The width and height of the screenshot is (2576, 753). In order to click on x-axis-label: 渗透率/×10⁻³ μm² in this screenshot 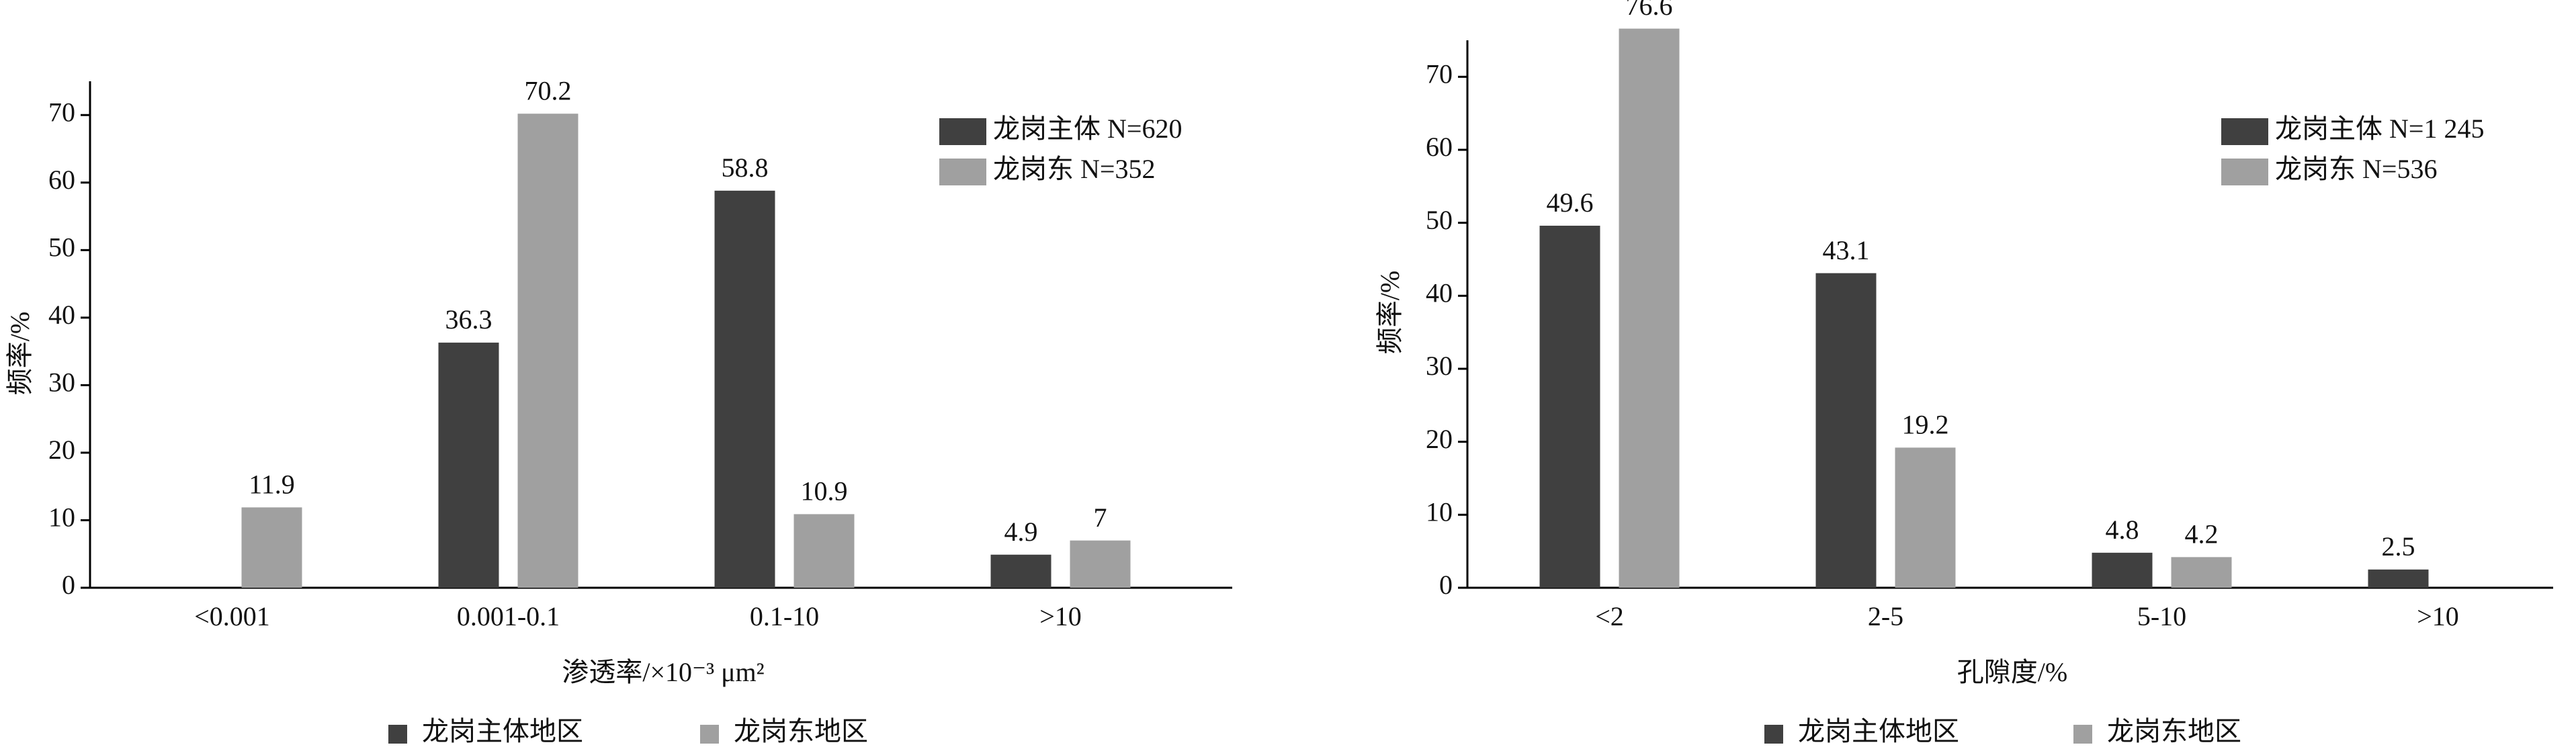, I will do `click(663, 672)`.